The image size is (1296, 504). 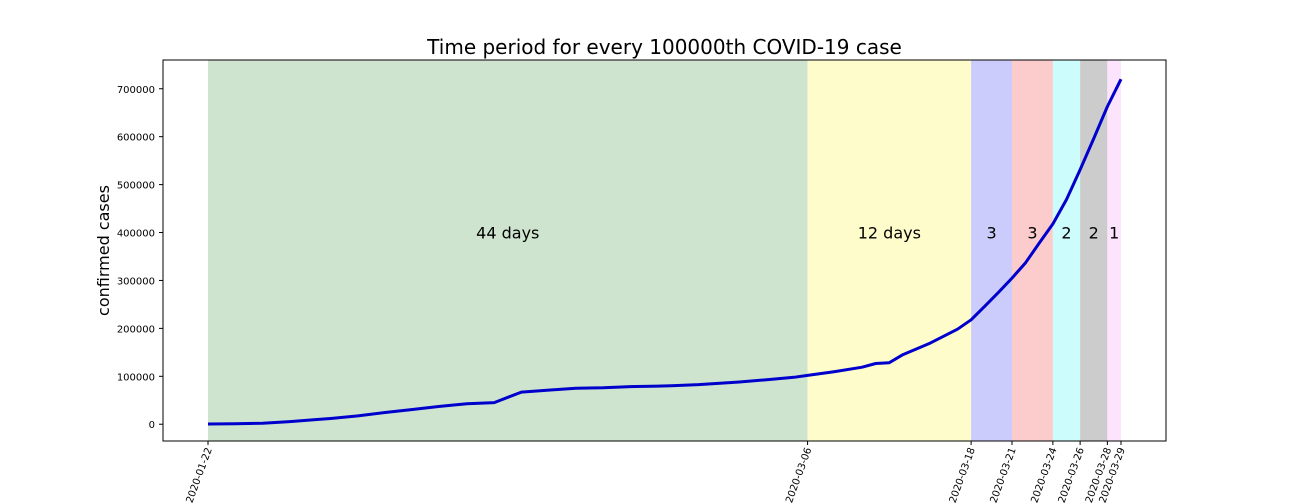 I want to click on y-tick-label-3: 300000, so click(x=136, y=281).